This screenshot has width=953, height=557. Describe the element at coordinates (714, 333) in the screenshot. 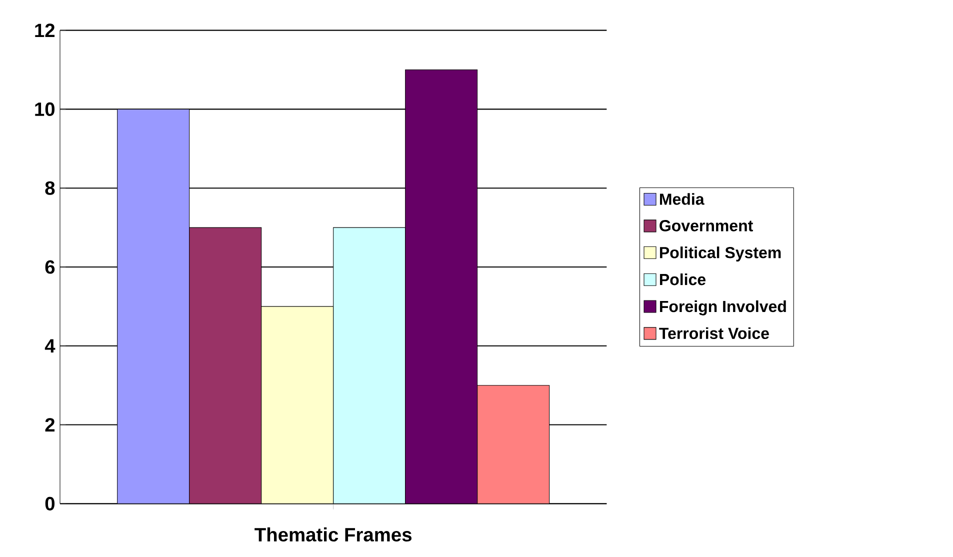

I see `legend-label: Terrorist Voice` at that location.